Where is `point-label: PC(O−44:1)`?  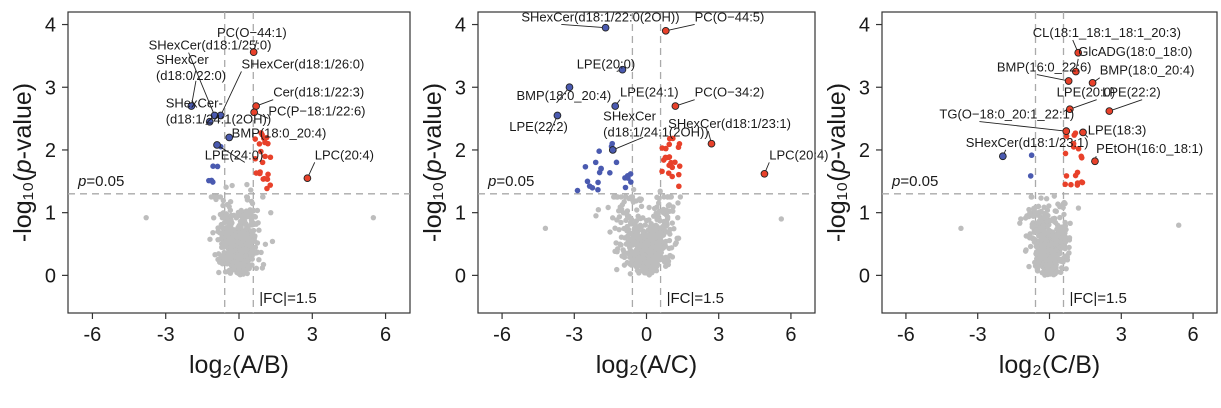 point-label: PC(O−44:1) is located at coordinates (252, 32).